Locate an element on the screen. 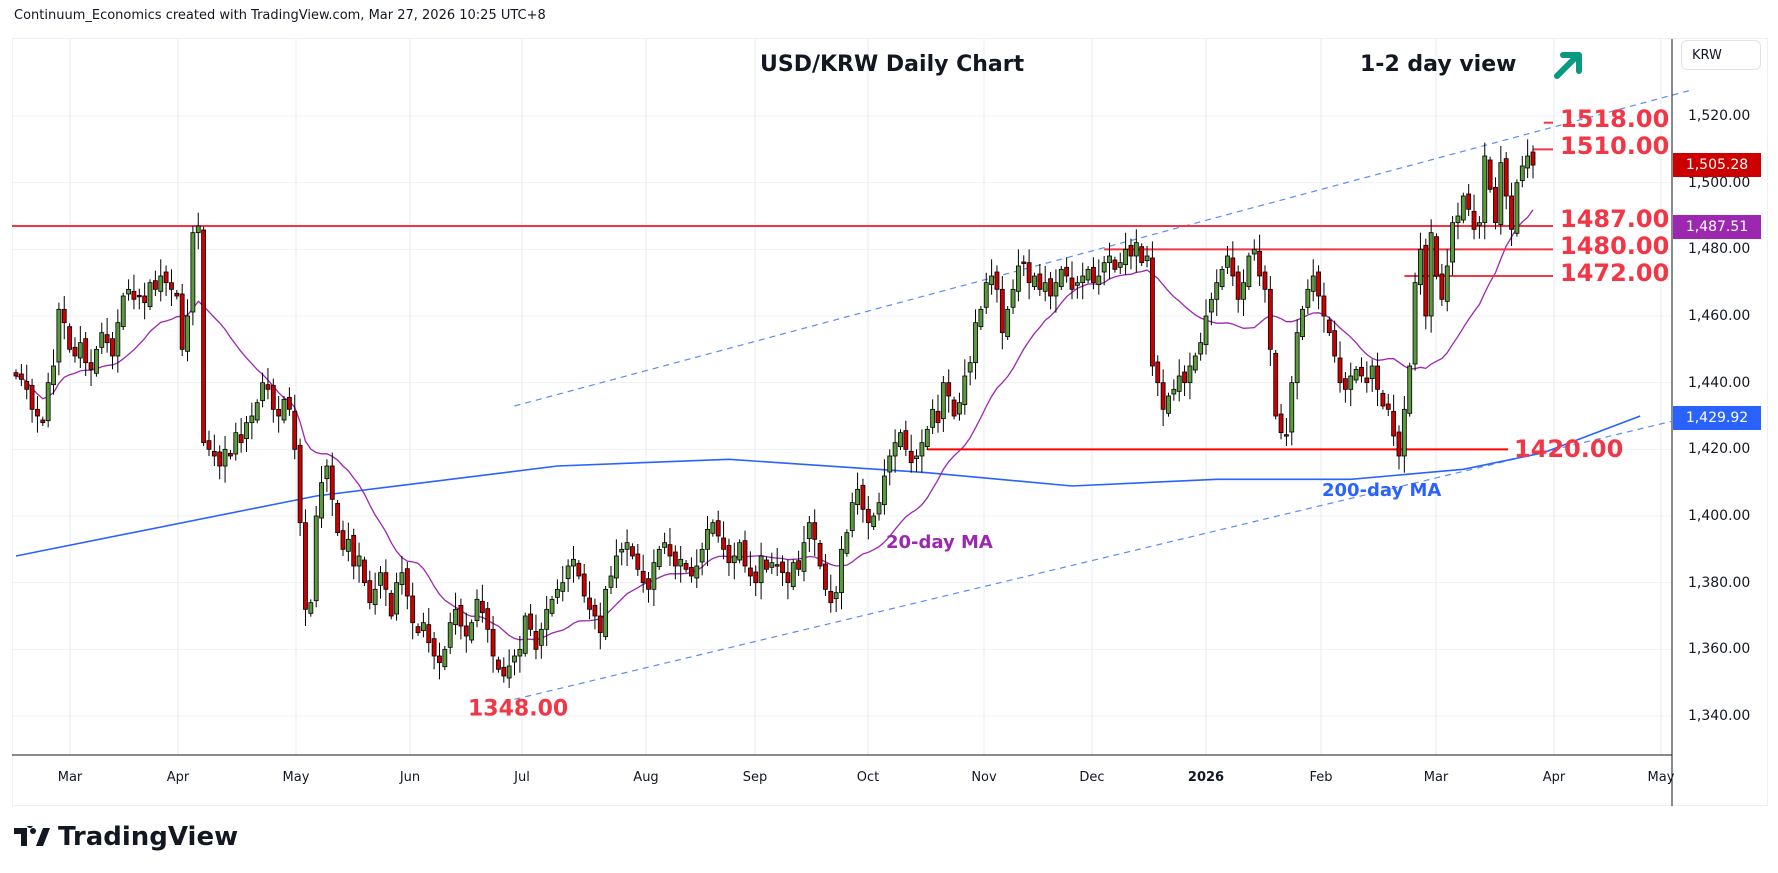  y-tick-label: 1,420.00 is located at coordinates (1719, 449).